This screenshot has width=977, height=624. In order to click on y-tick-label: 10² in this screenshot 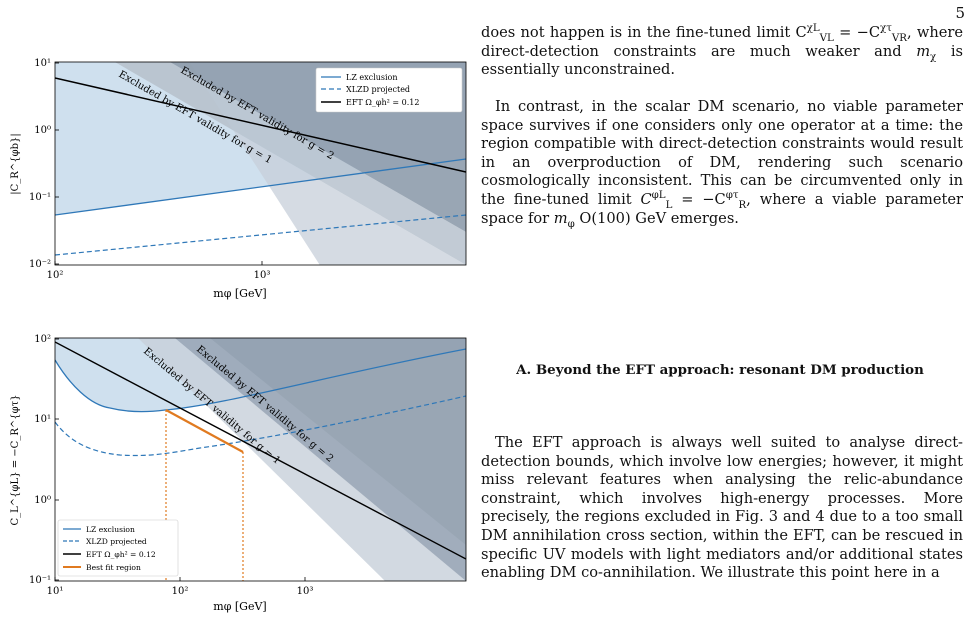, I will do `click(42, 339)`.